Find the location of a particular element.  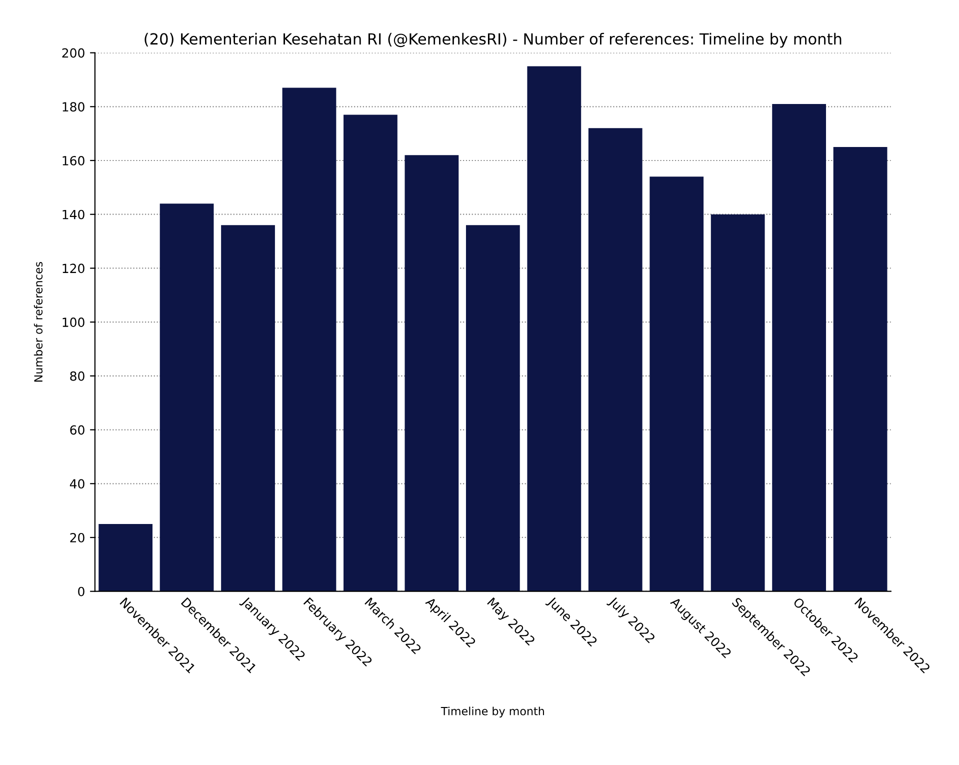

y-tick-label: 40 is located at coordinates (77, 484).